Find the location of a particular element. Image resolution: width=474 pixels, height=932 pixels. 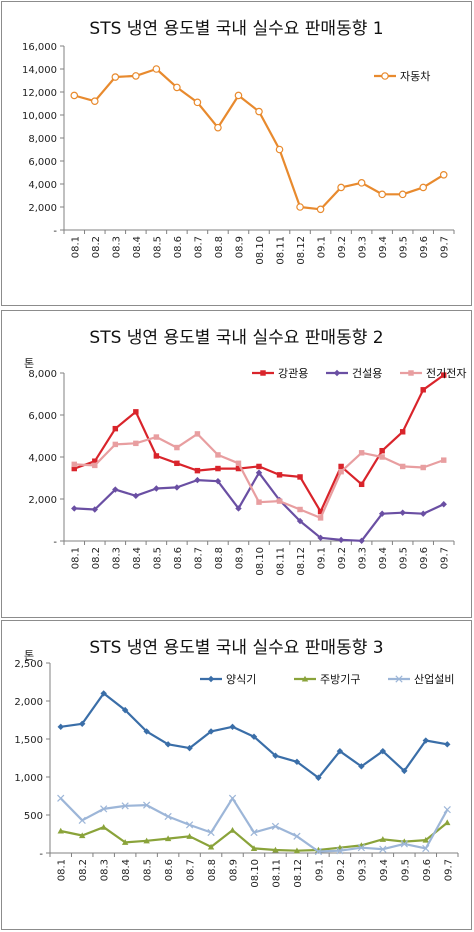

x-tick-label: 08.9 is located at coordinates (234, 870).